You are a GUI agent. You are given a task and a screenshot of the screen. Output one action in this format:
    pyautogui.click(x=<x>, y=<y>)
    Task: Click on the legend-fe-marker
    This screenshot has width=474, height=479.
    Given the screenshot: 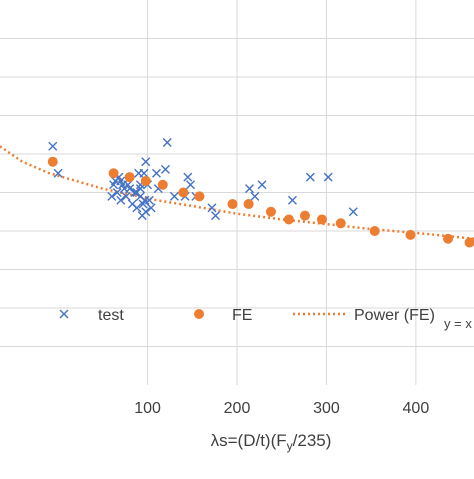 What is the action you would take?
    pyautogui.click(x=199, y=314)
    